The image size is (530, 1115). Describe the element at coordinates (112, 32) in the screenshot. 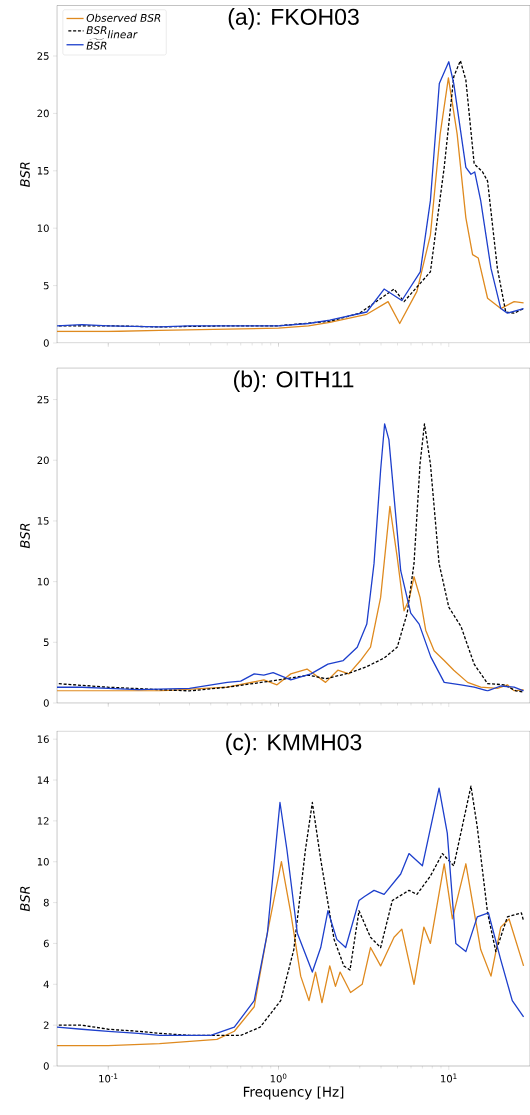

I see `legend-label: $\textit{BSR}_{\textit{linear}}$` at that location.